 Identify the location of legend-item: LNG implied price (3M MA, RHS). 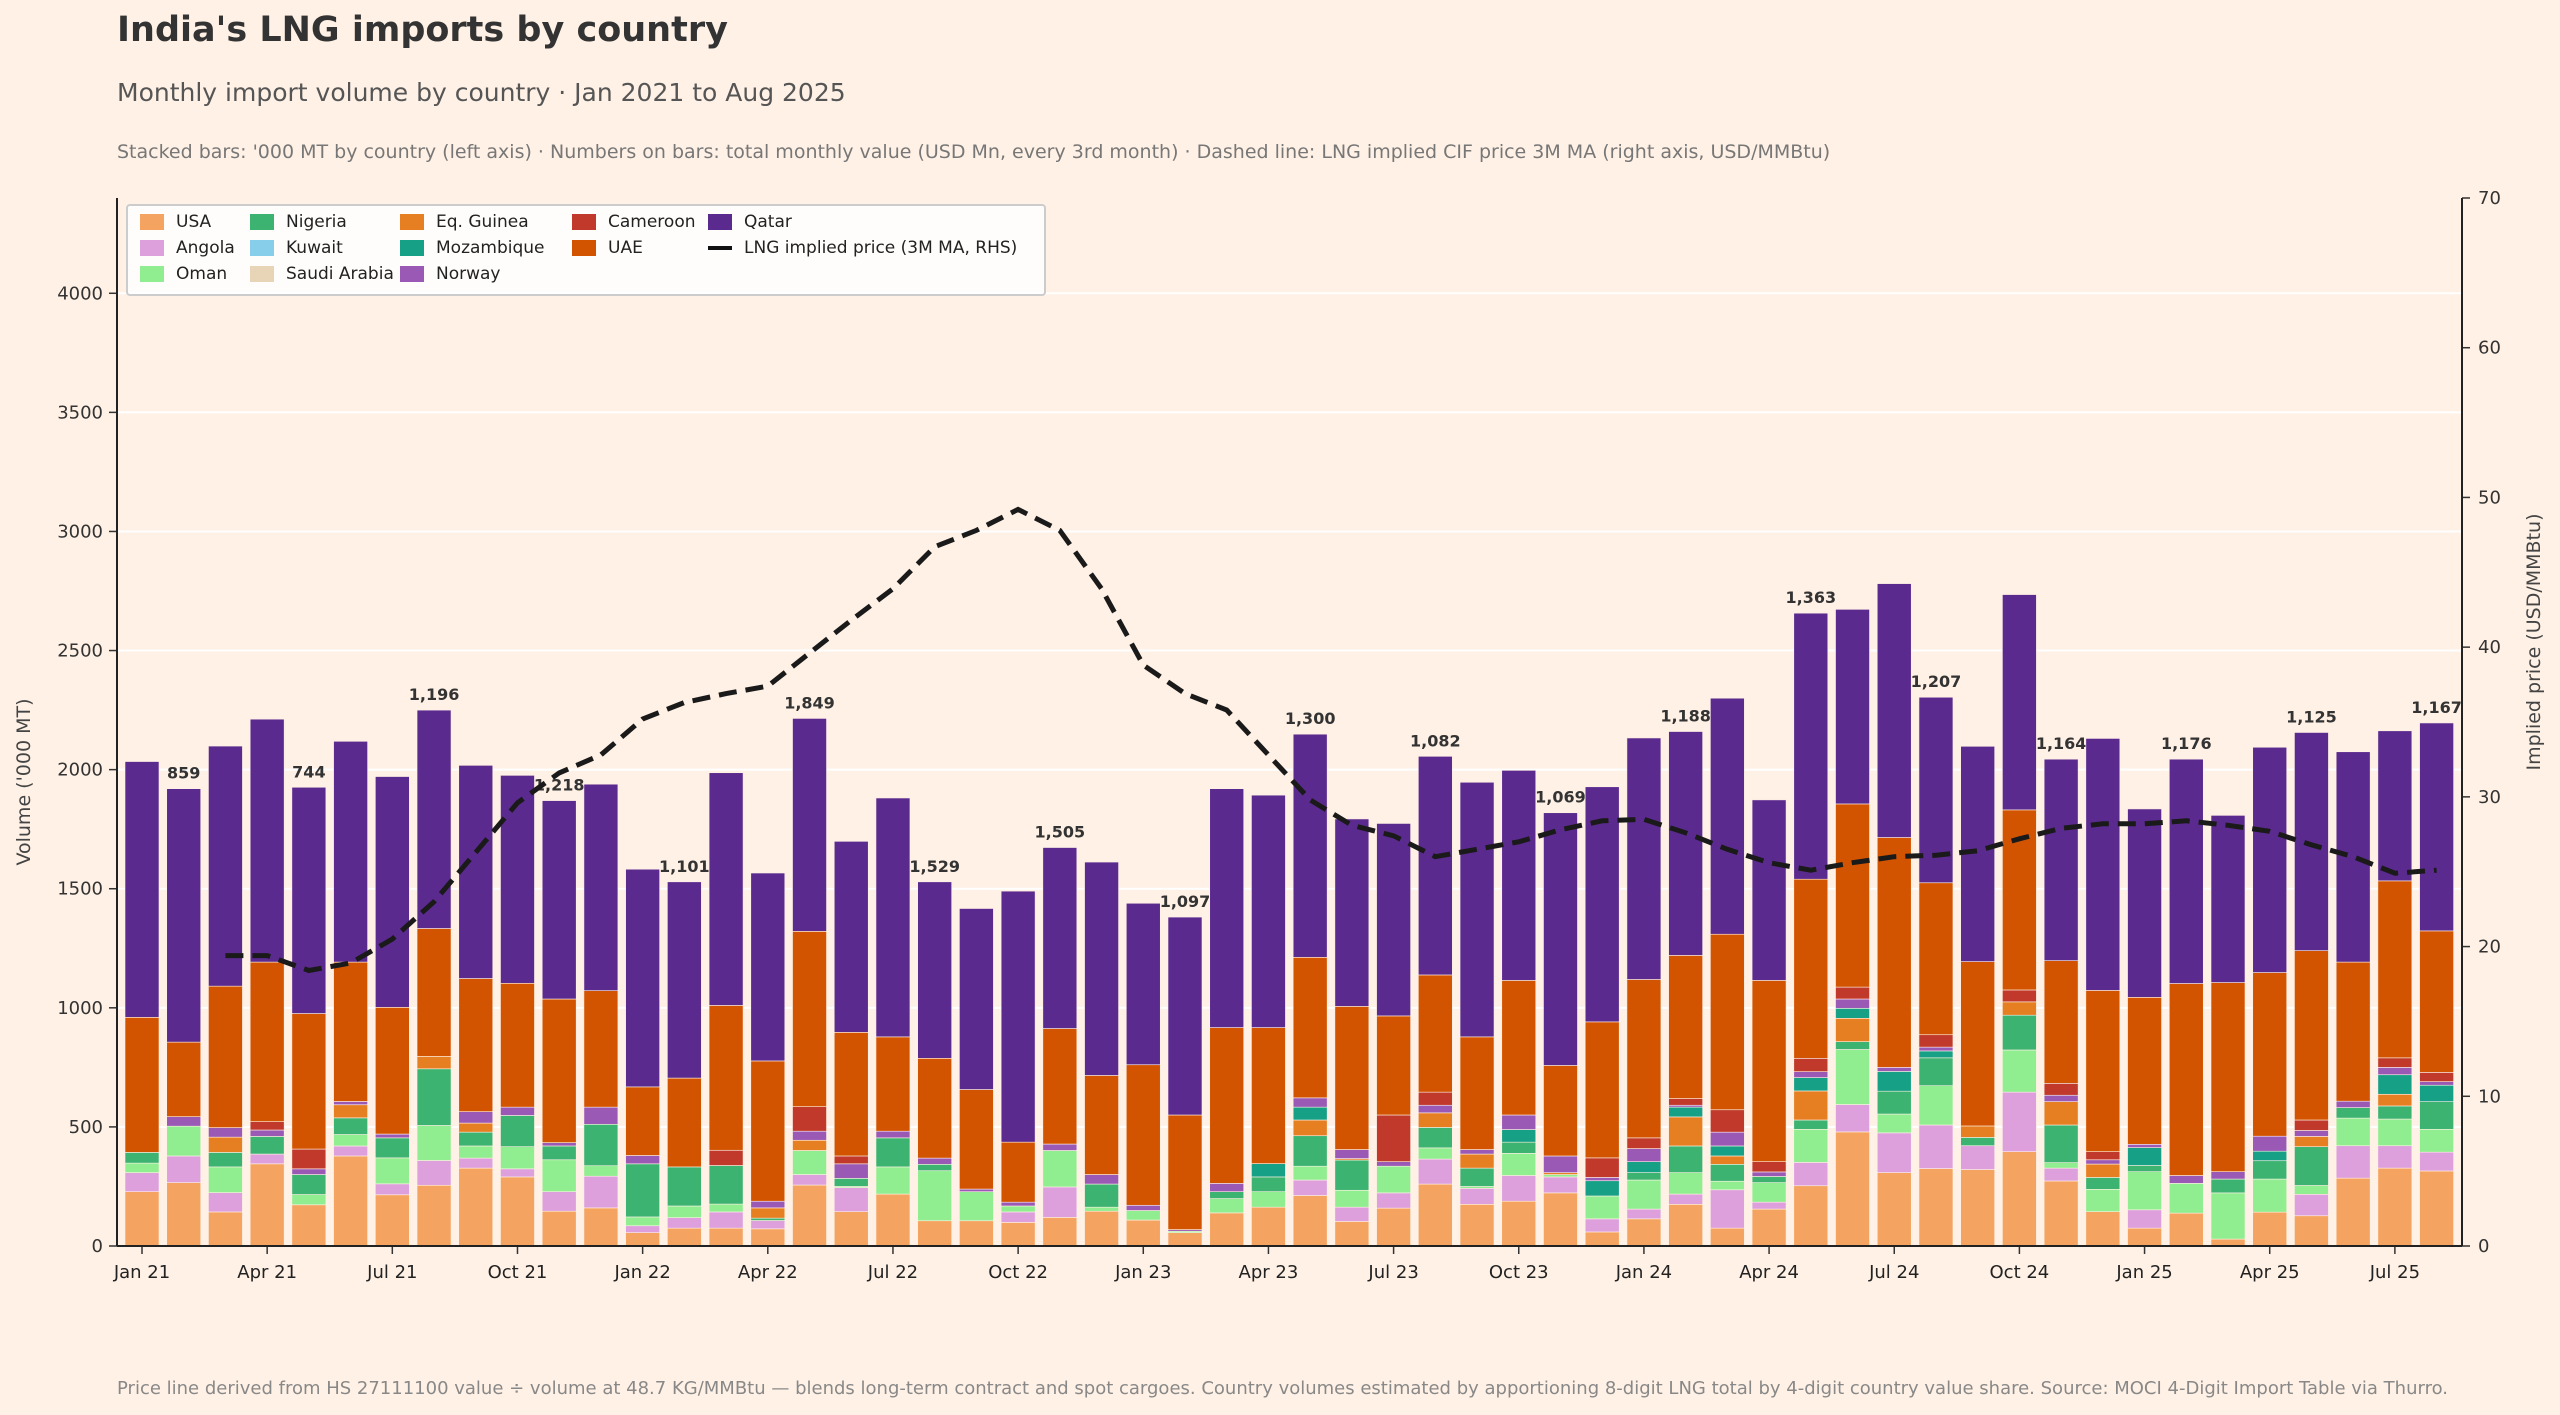
(862, 248).